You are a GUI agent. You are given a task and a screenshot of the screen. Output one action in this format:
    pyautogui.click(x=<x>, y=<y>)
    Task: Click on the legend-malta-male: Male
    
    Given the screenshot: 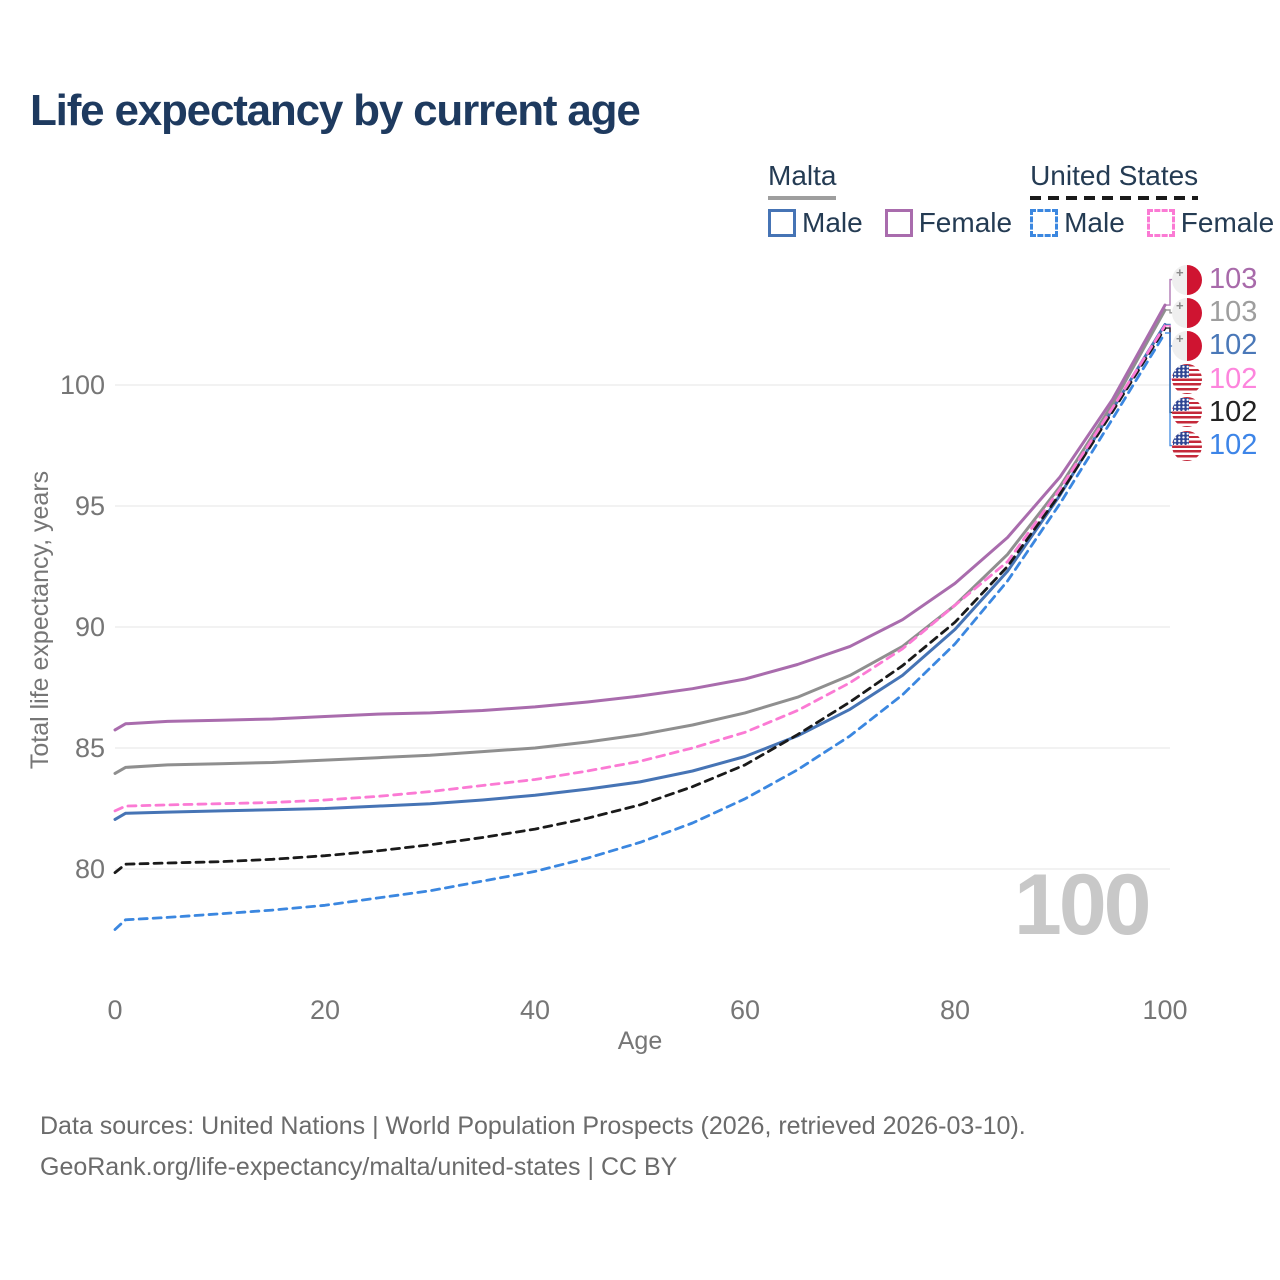 What is the action you would take?
    pyautogui.click(x=815, y=223)
    